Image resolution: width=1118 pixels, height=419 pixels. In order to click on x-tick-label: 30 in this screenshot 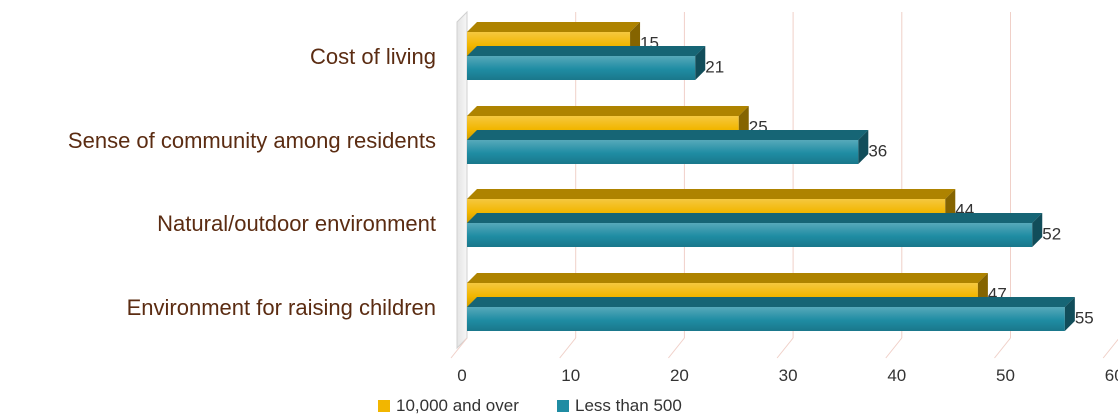, I will do `click(788, 375)`.